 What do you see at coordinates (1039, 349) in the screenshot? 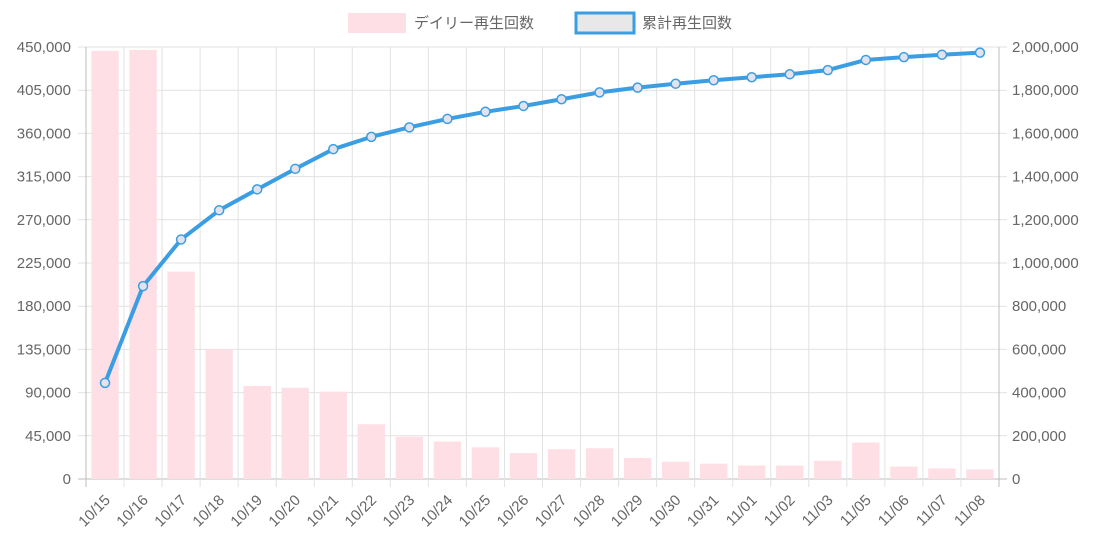
I see `y-right-tick-label: 600,000` at bounding box center [1039, 349].